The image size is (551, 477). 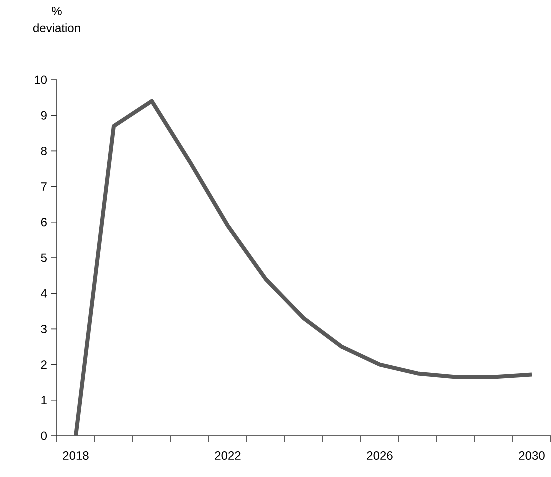 I want to click on y-tick-label: 6, so click(x=44, y=222).